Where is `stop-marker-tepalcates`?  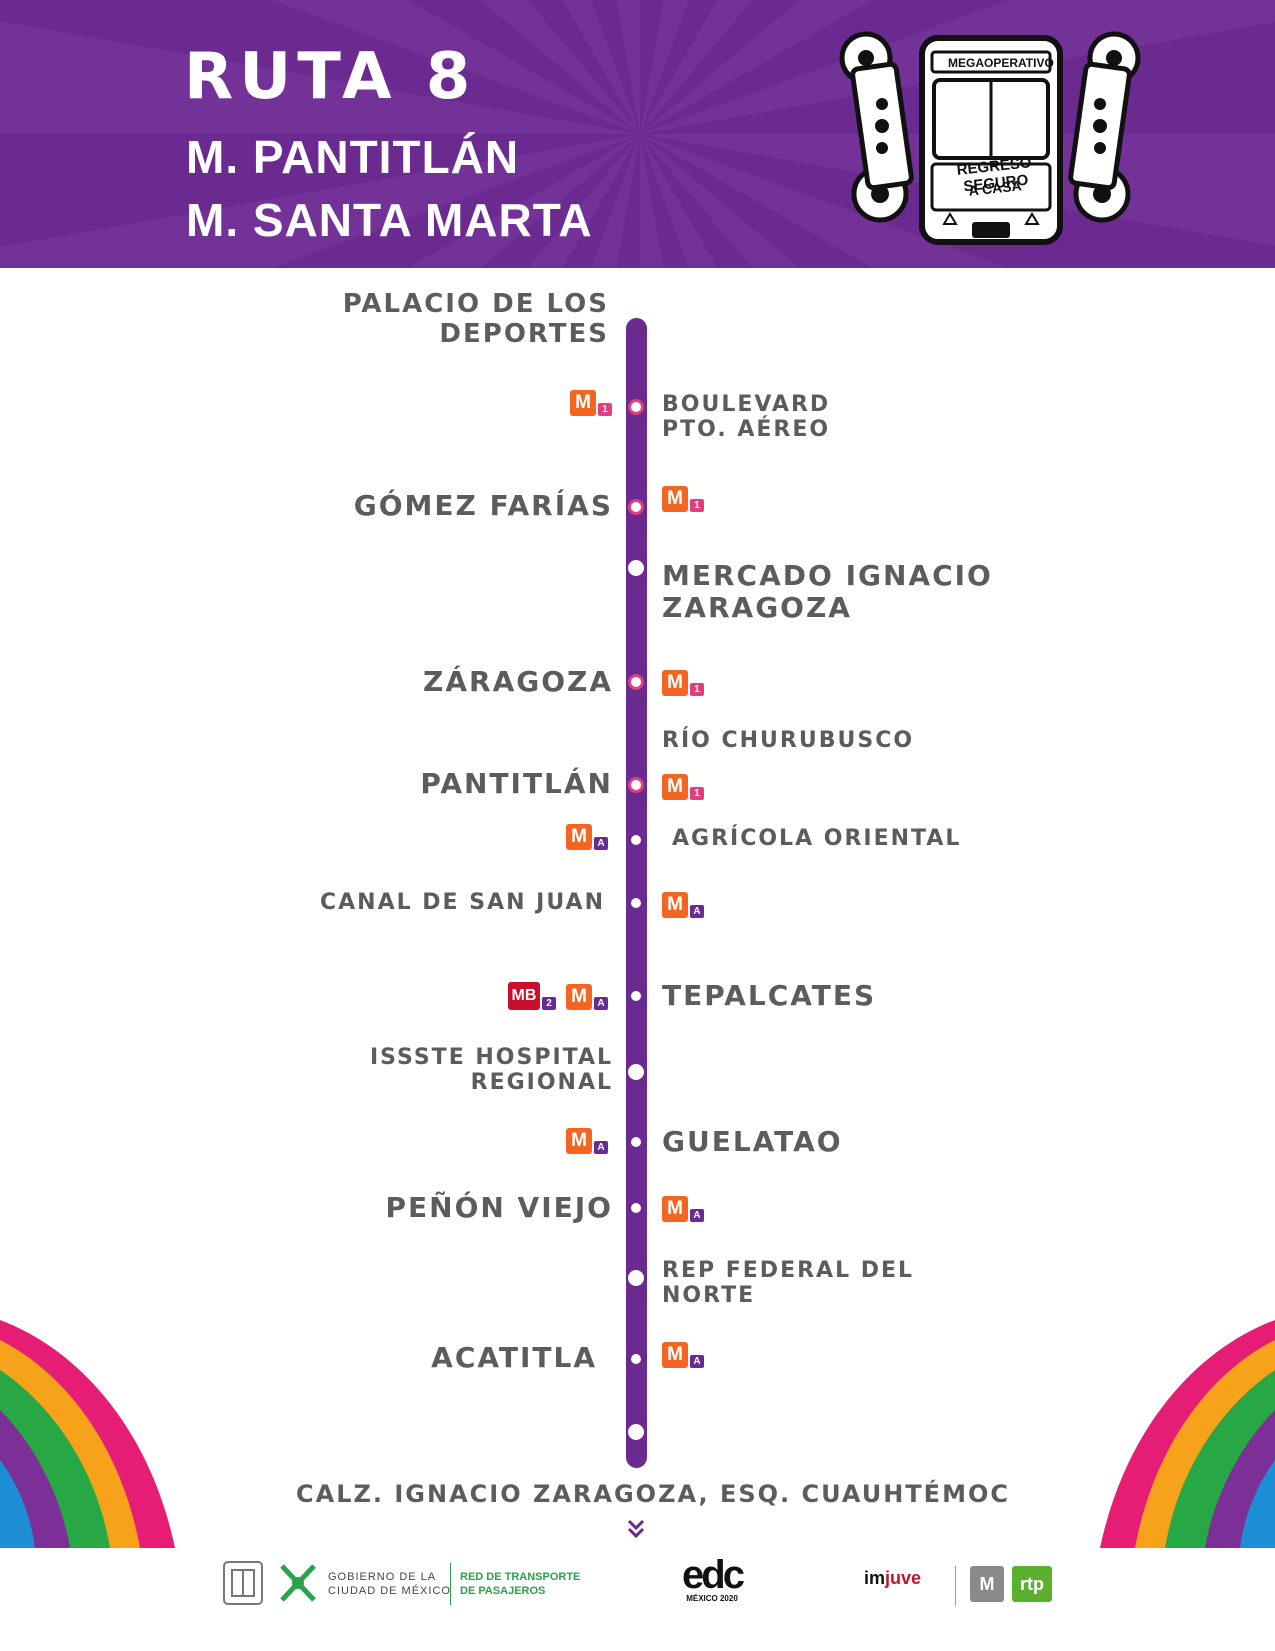 stop-marker-tepalcates is located at coordinates (636, 996).